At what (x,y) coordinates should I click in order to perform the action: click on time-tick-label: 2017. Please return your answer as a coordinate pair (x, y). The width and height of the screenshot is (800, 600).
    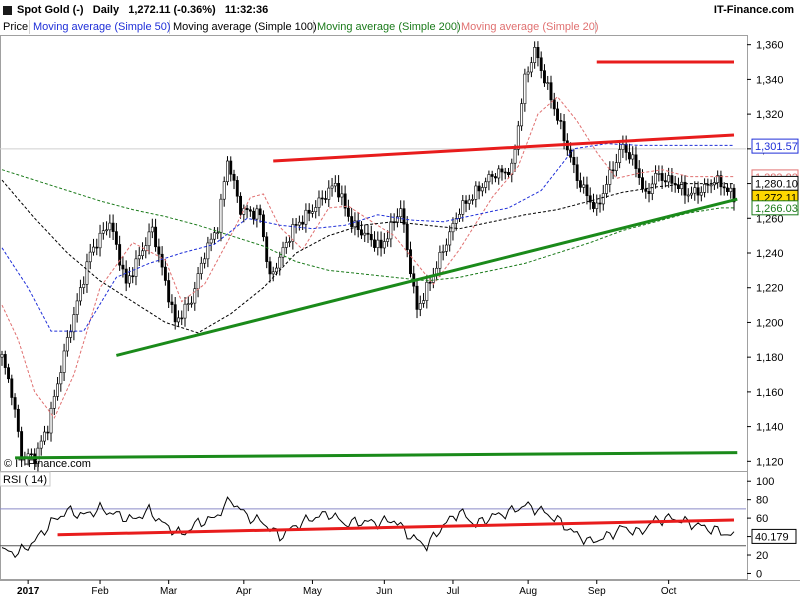
    Looking at the image, I should click on (28, 591).